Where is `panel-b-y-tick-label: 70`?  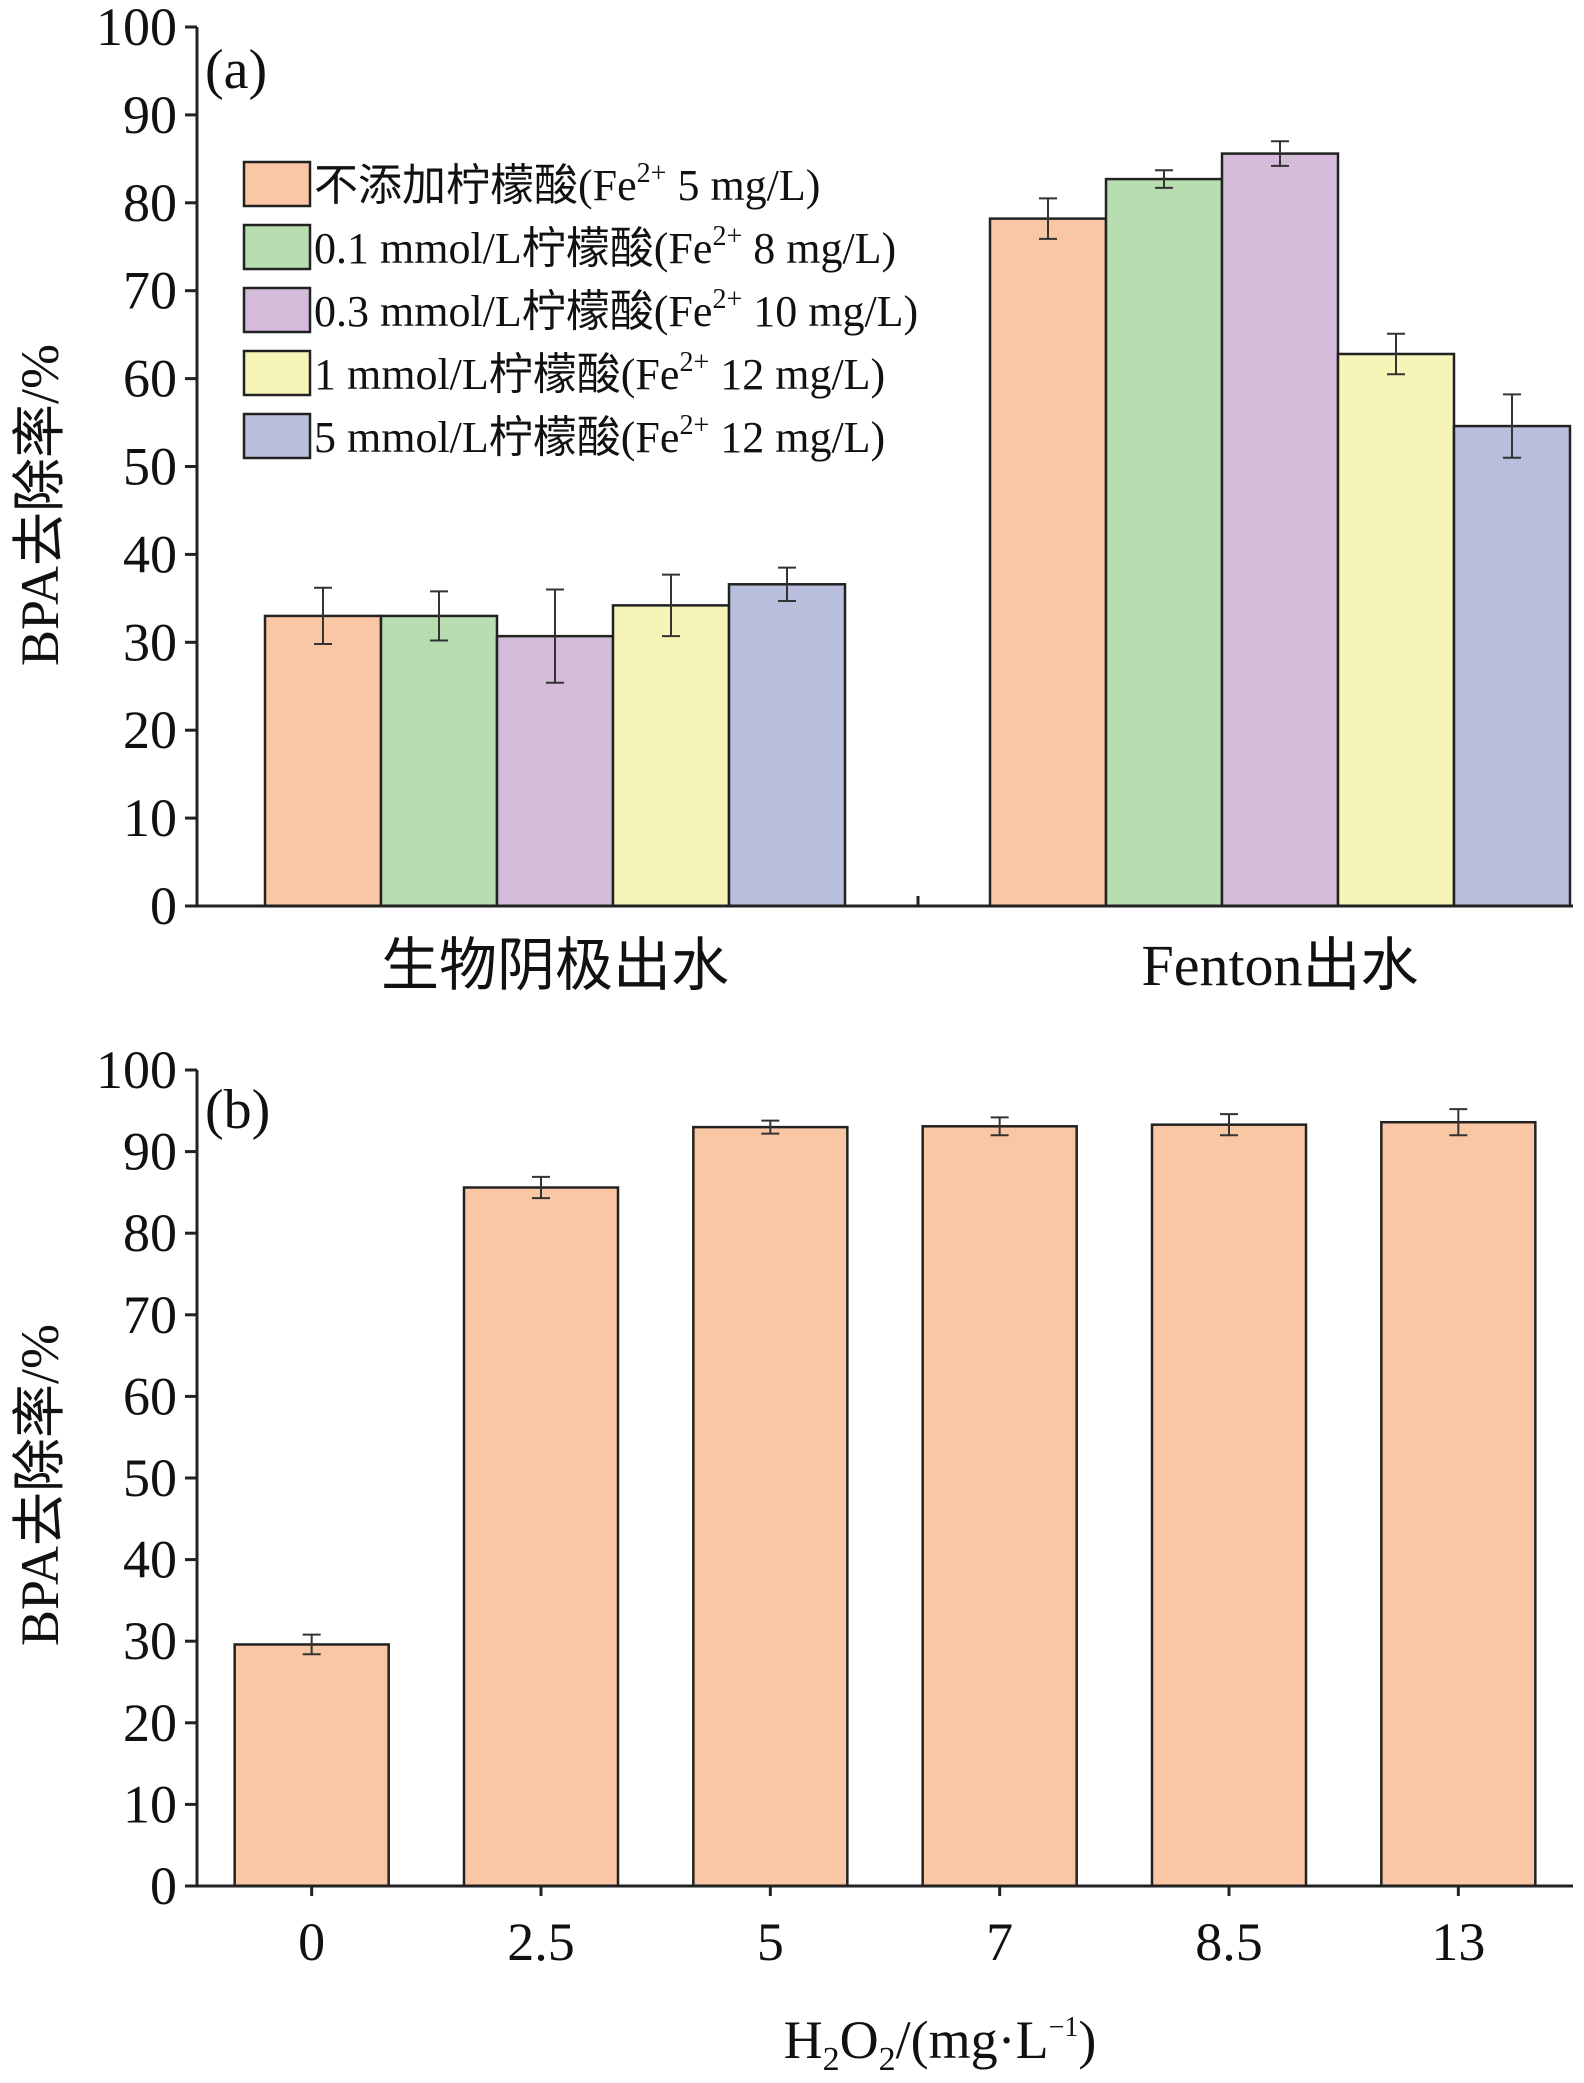 panel-b-y-tick-label: 70 is located at coordinates (150, 1315).